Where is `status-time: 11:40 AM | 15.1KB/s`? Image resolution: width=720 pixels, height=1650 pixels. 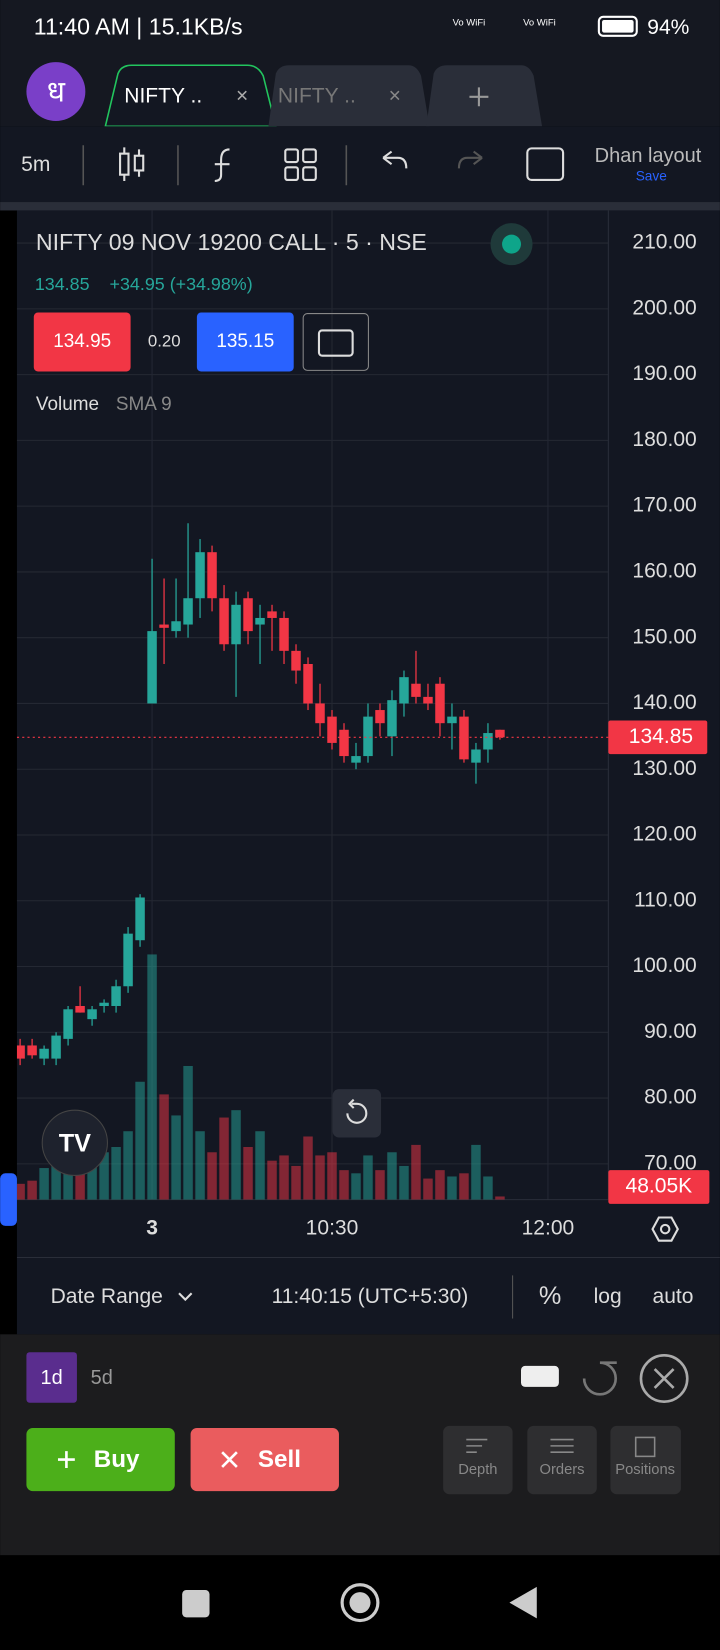 status-time: 11:40 AM | 15.1KB/s is located at coordinates (138, 27).